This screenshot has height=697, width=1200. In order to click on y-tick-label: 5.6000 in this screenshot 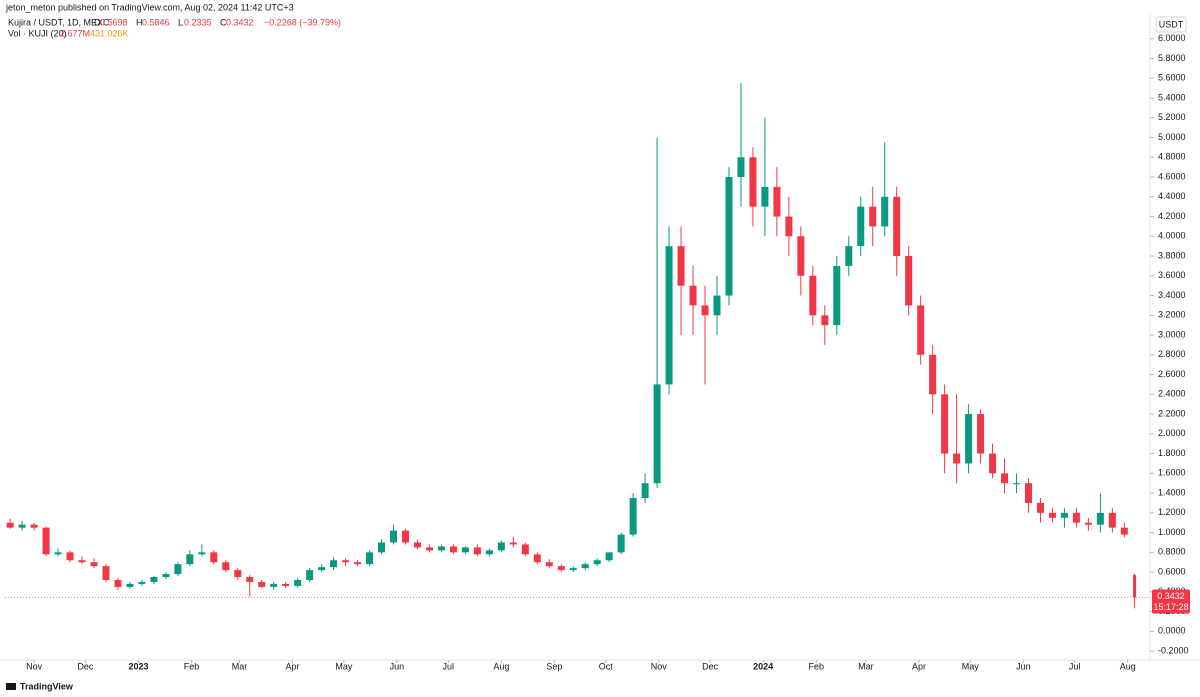, I will do `click(1172, 78)`.